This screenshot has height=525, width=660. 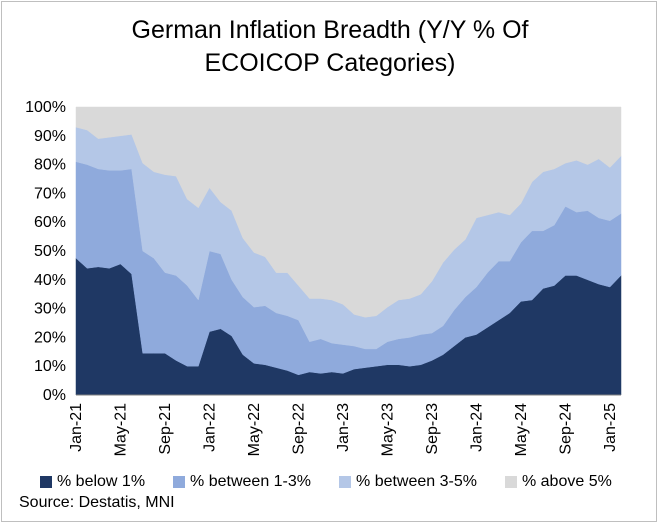 What do you see at coordinates (50, 222) in the screenshot?
I see `y-tick-label: 60%` at bounding box center [50, 222].